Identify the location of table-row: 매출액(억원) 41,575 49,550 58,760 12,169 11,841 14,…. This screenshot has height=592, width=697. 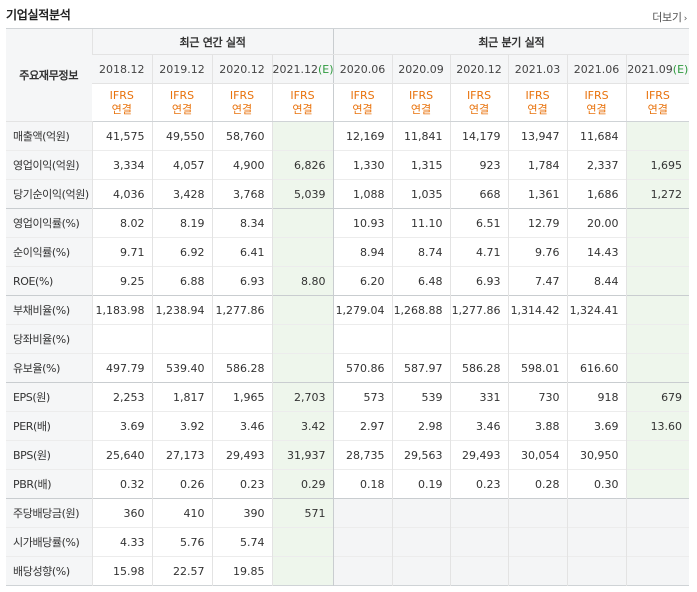
(348, 136).